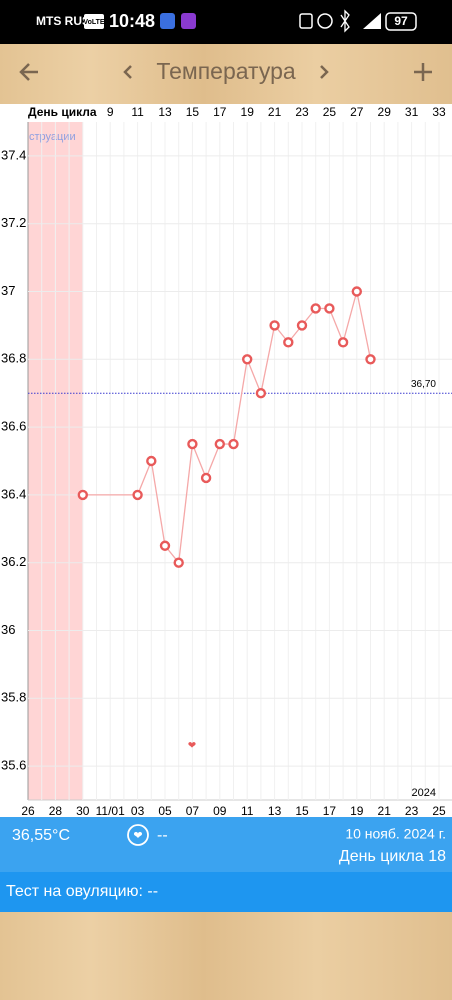 This screenshot has width=452, height=1000. Describe the element at coordinates (424, 793) in the screenshot. I see `year-label: 2024` at that location.